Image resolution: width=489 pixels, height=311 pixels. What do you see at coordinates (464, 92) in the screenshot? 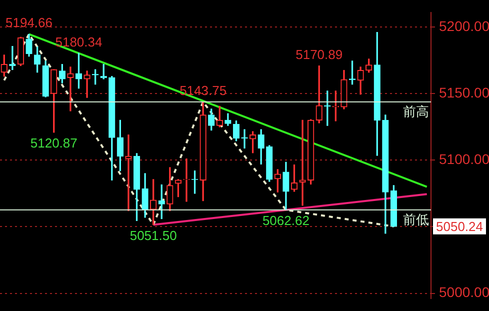
I see `y-tick-label: 5150.00` at bounding box center [464, 92].